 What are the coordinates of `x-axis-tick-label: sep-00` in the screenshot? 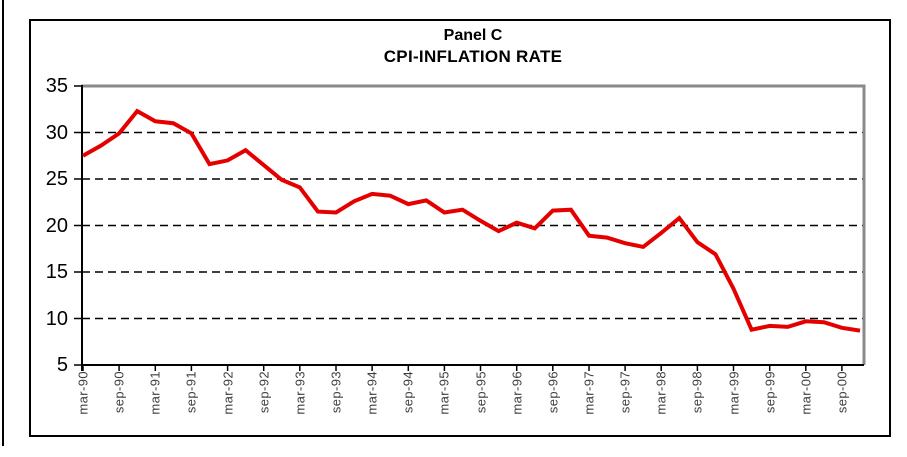 It's located at (842, 392).